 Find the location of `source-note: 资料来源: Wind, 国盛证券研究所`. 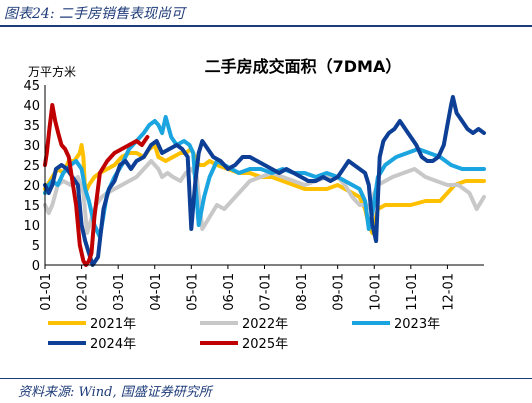

source-note: 资料来源: Wind, 国盛证券研究所 is located at coordinates (115, 392).